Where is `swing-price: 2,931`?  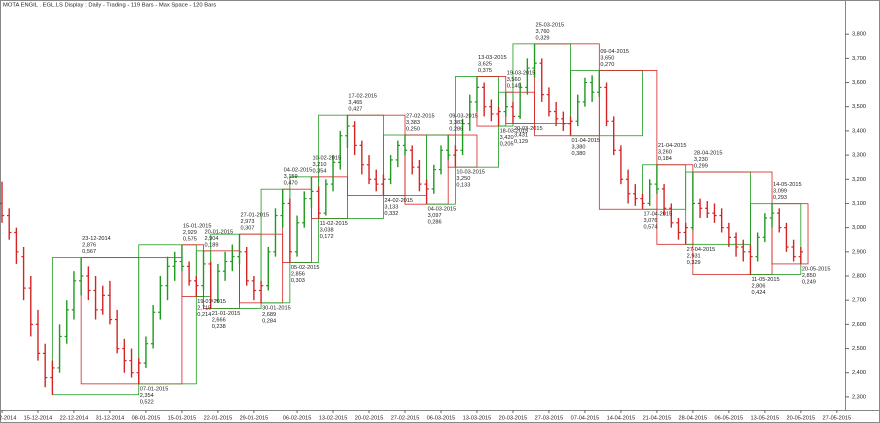 swing-price: 2,931 is located at coordinates (694, 256).